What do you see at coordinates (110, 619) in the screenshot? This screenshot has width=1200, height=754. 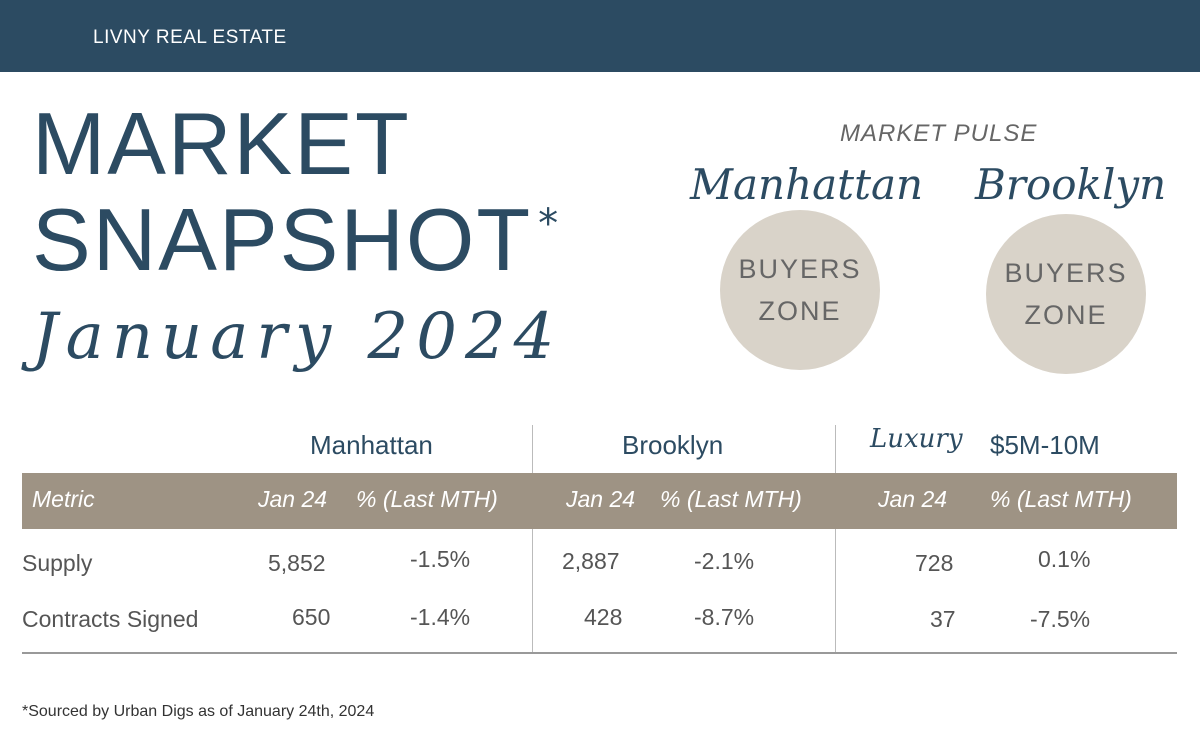 I see `row-metric: Contracts Signed` at bounding box center [110, 619].